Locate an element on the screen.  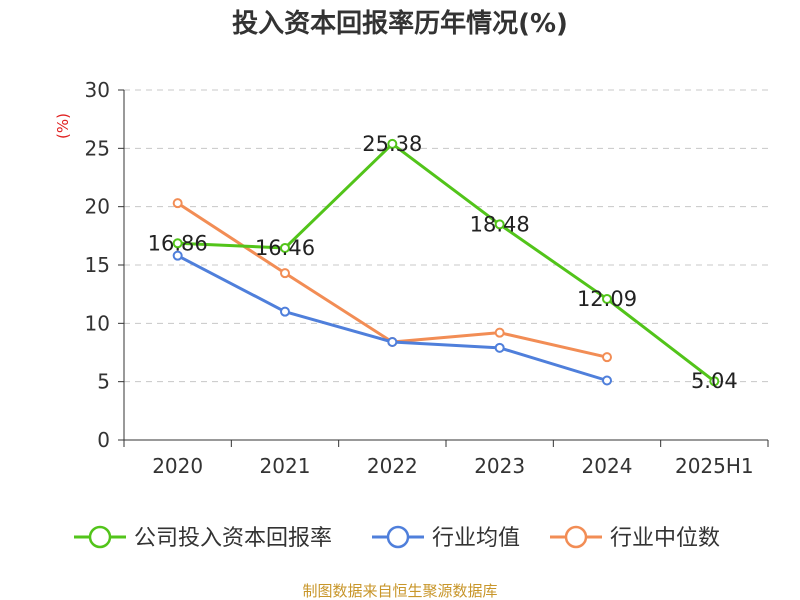
chart-title: 投入资本回报率历年情况(%) is located at coordinates (400, 23).